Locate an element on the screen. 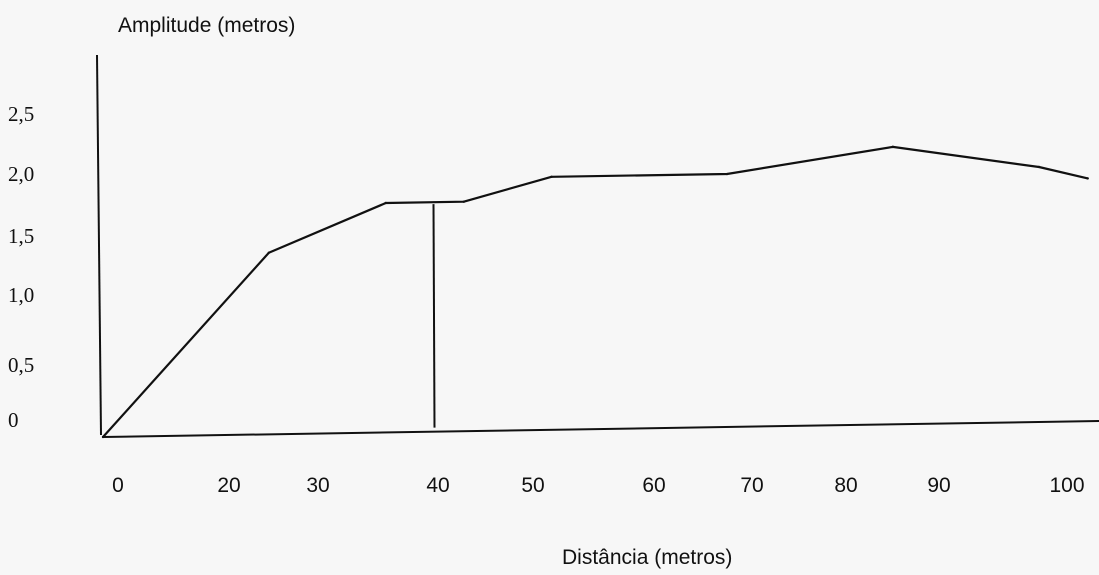 Image resolution: width=1099 pixels, height=575 pixels. x-tick-label: 80 is located at coordinates (845, 485).